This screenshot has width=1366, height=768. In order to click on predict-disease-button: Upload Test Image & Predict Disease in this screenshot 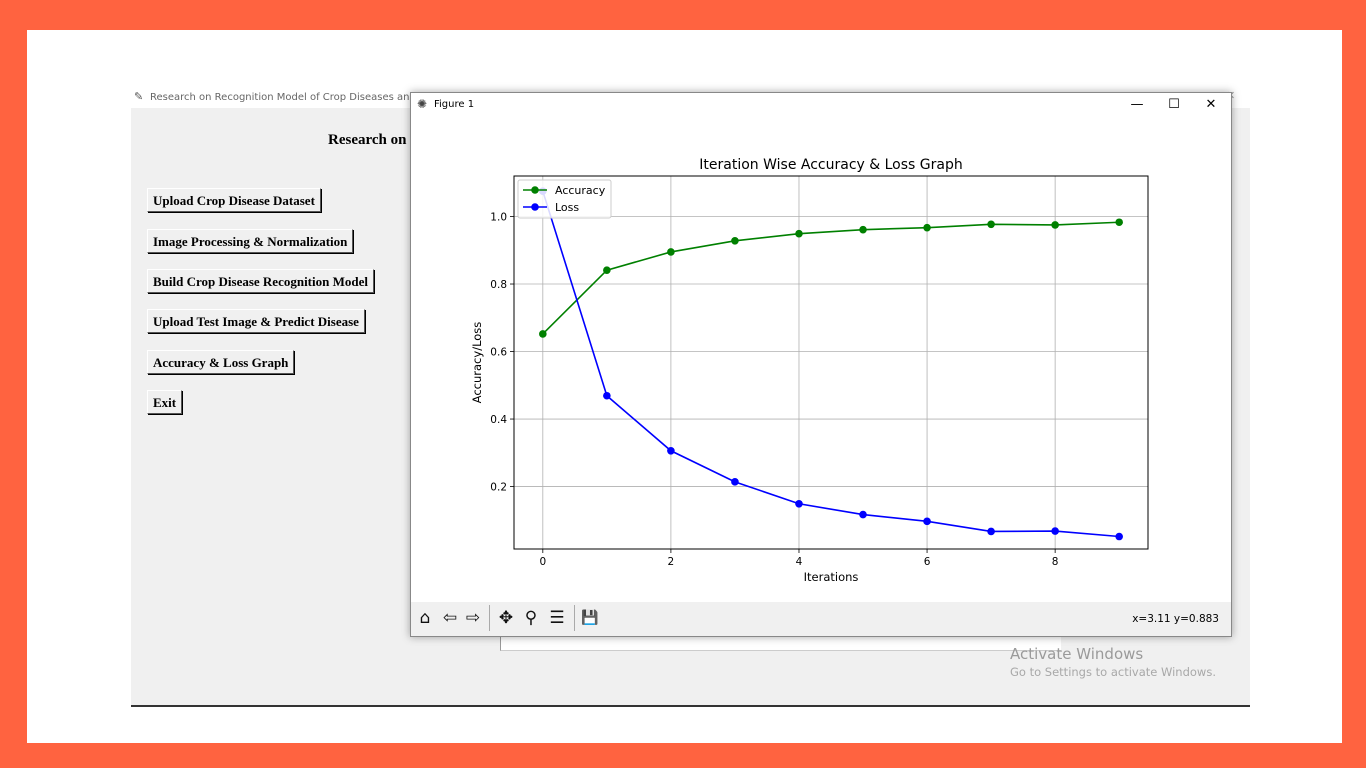, I will do `click(256, 321)`.